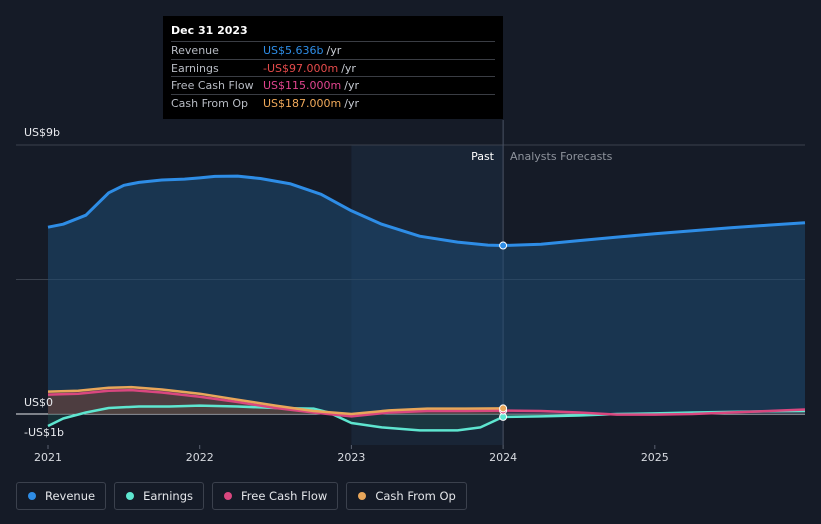 The height and width of the screenshot is (524, 821). What do you see at coordinates (351, 457) in the screenshot?
I see `x-tick-label: 2023` at bounding box center [351, 457].